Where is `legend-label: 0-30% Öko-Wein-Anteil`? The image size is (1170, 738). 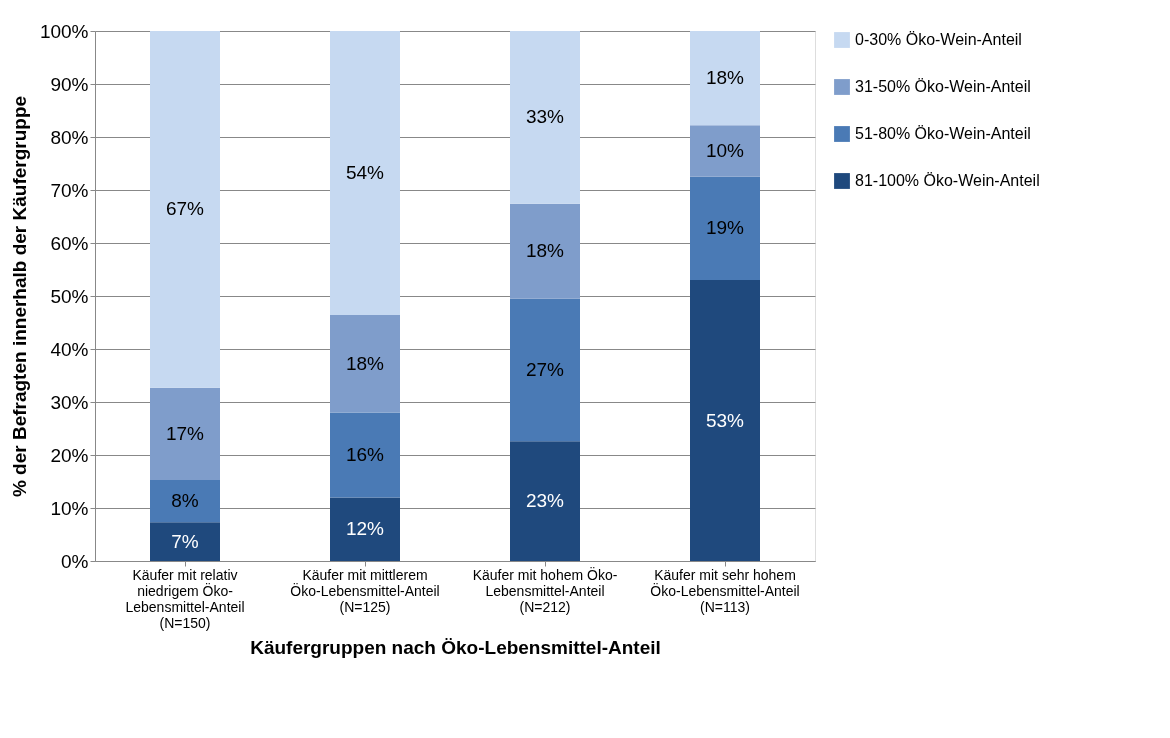 legend-label: 0-30% Öko-Wein-Anteil is located at coordinates (938, 39).